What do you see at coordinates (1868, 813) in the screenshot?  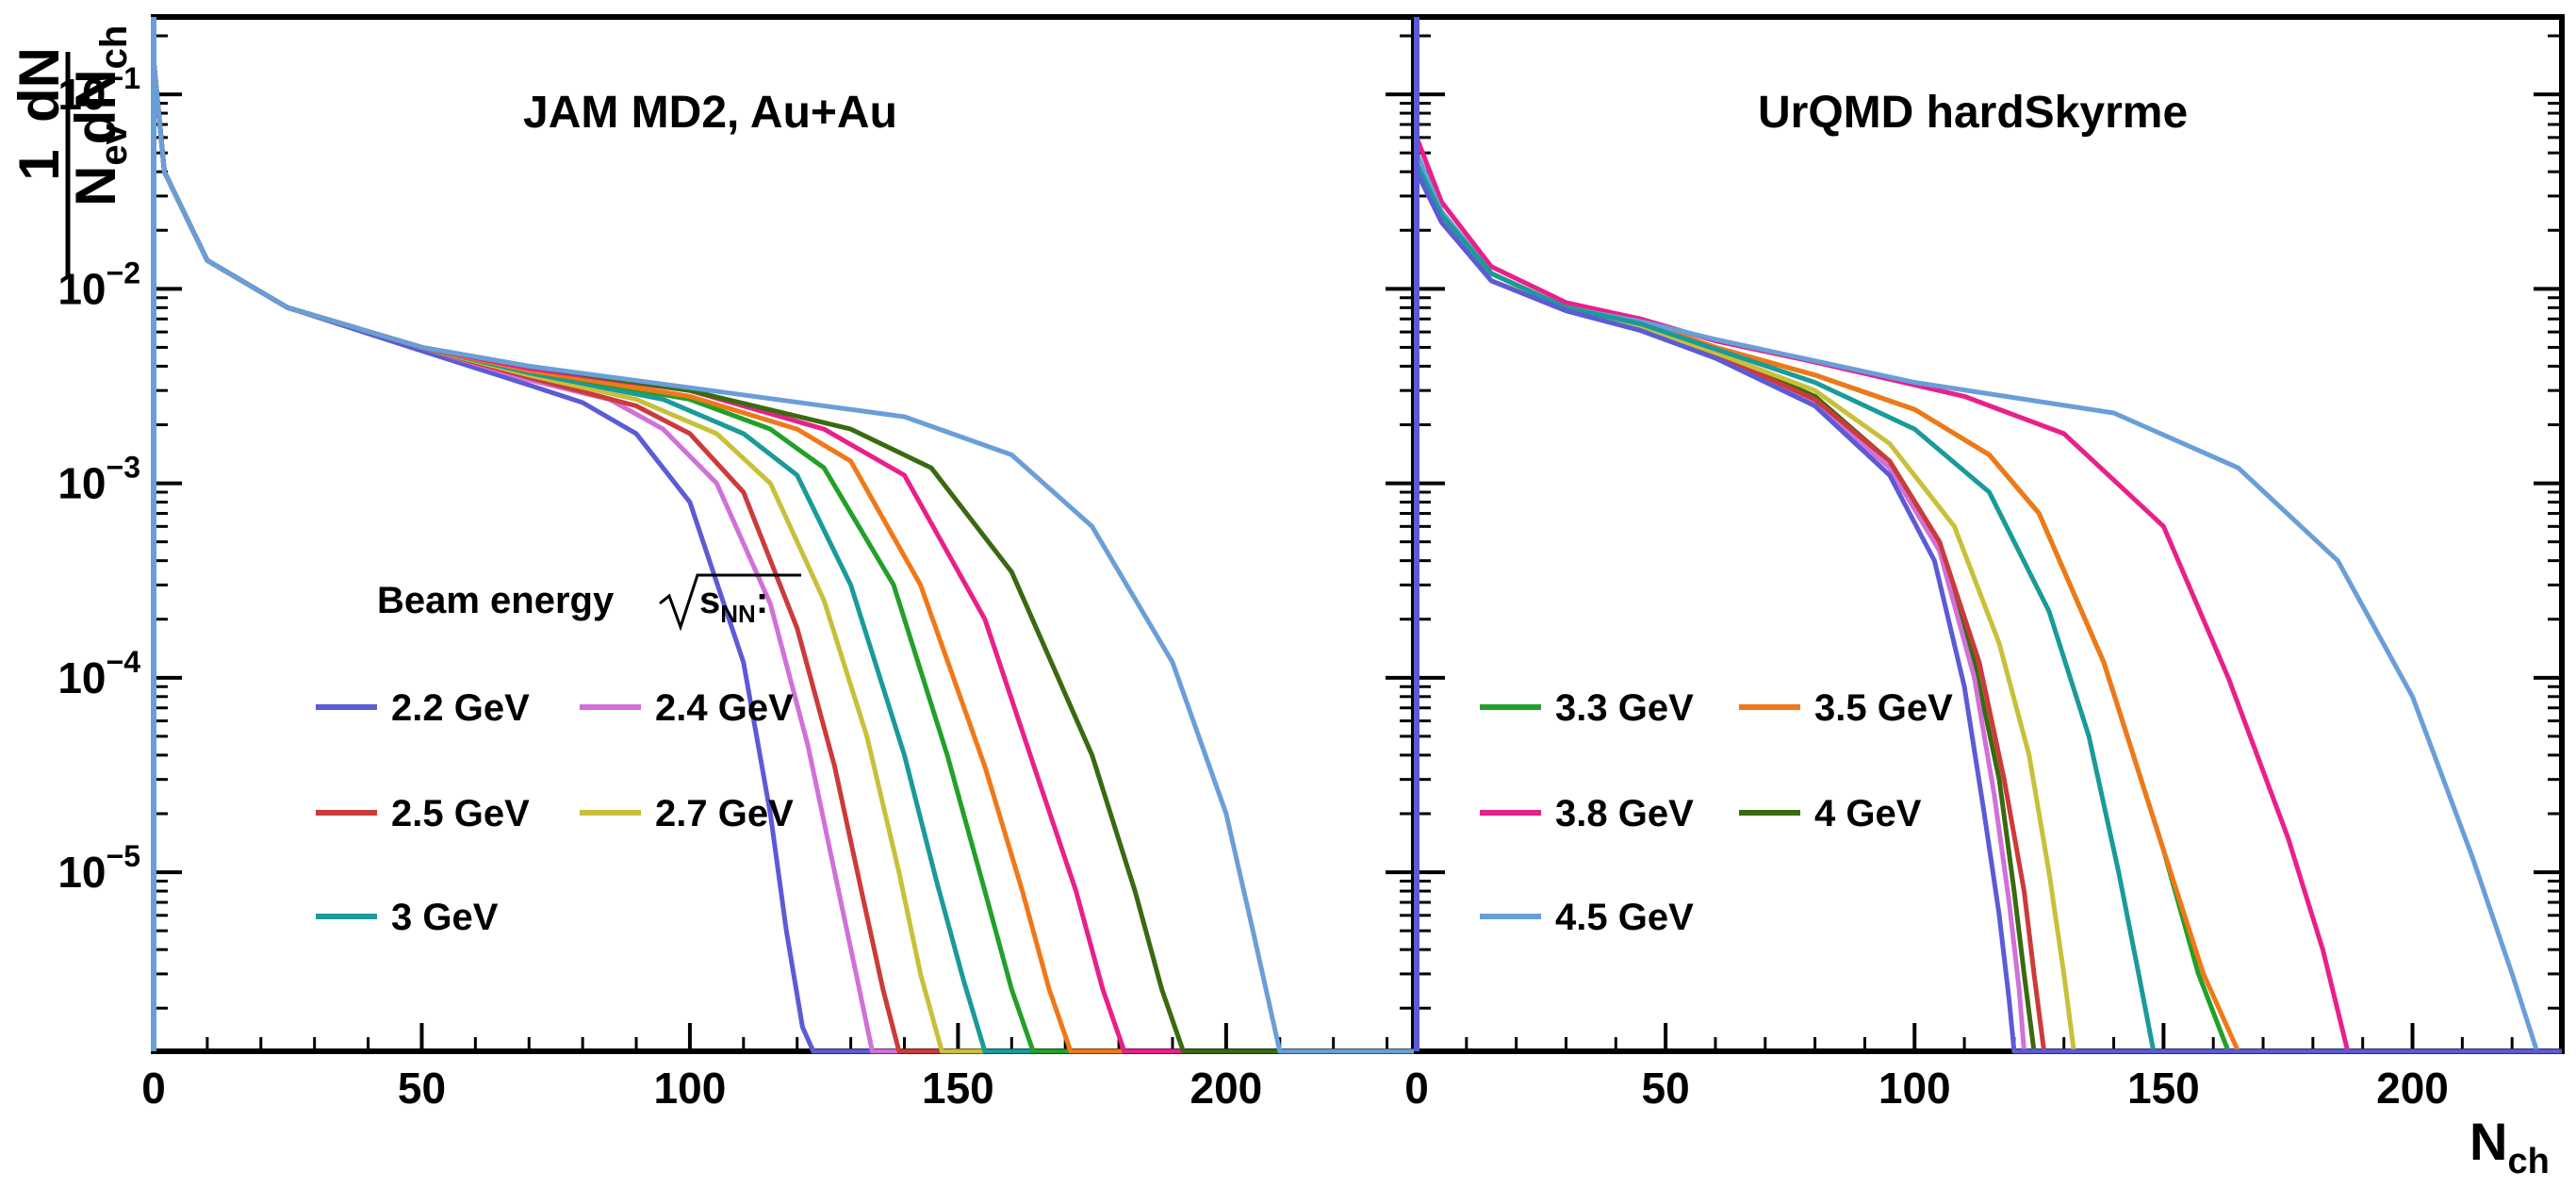 I see `legend-label: 4 GeV` at bounding box center [1868, 813].